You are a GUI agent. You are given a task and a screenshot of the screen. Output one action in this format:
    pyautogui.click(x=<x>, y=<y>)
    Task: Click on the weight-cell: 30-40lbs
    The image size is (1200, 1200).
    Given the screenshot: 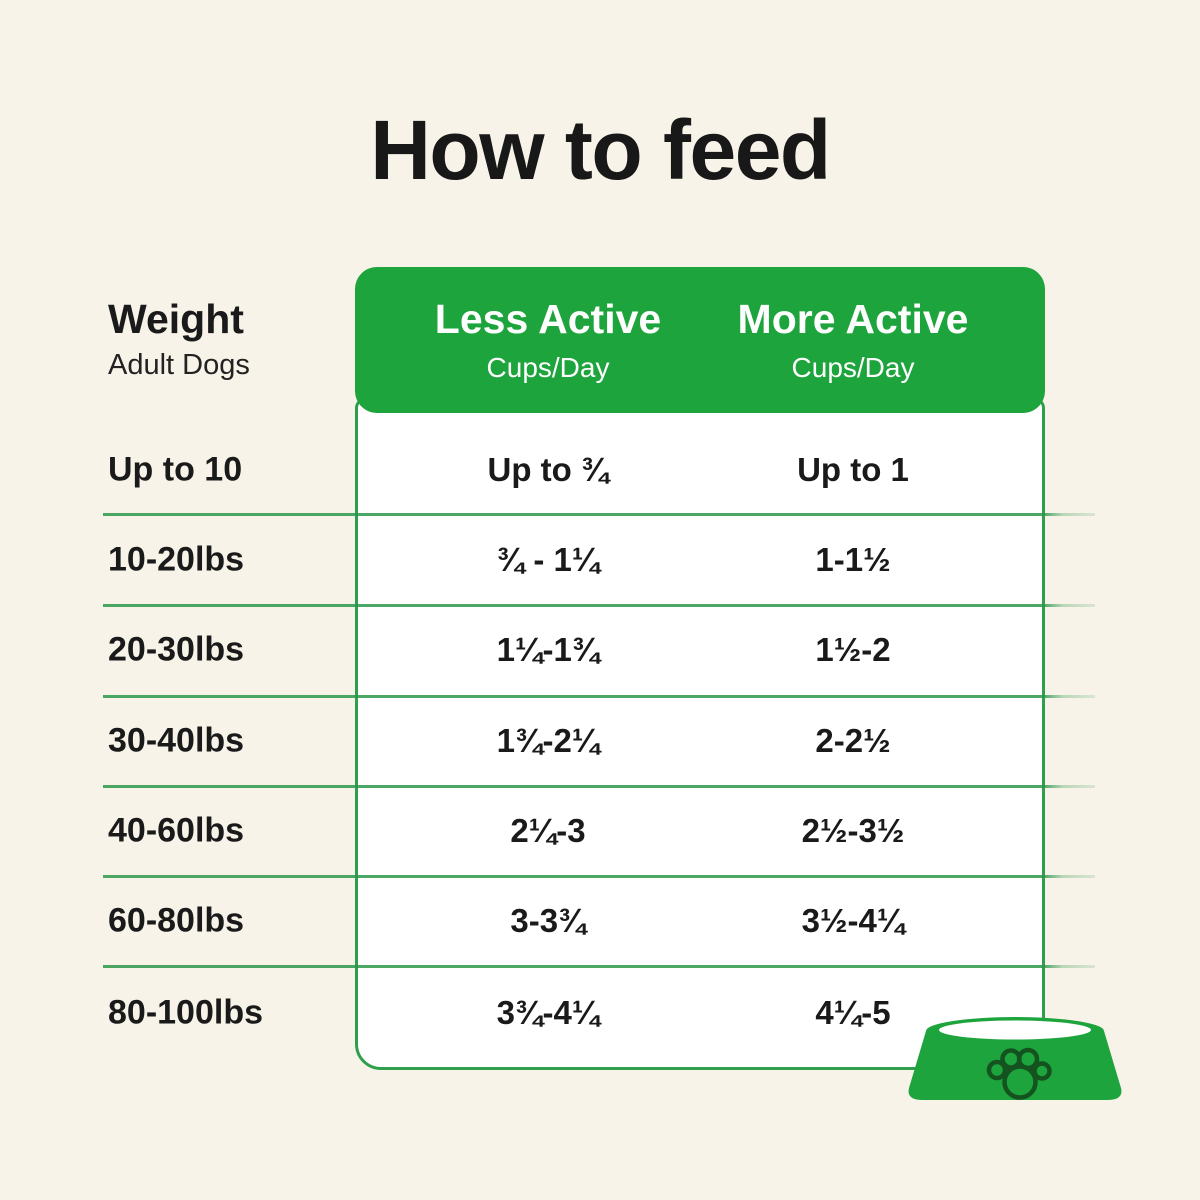 What is the action you would take?
    pyautogui.click(x=176, y=740)
    